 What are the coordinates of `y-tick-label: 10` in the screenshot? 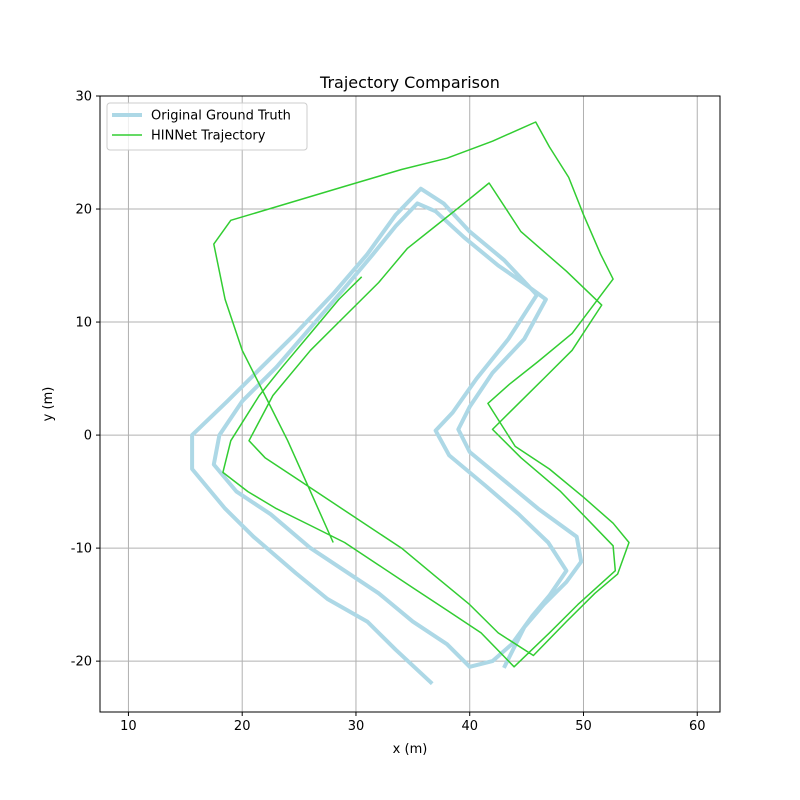 It's located at (83, 323).